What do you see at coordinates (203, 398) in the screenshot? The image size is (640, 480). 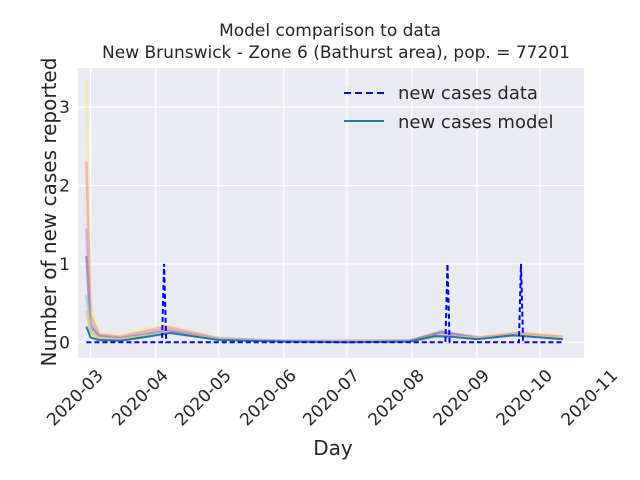 I see `x-tick-label: 2020-05` at bounding box center [203, 398].